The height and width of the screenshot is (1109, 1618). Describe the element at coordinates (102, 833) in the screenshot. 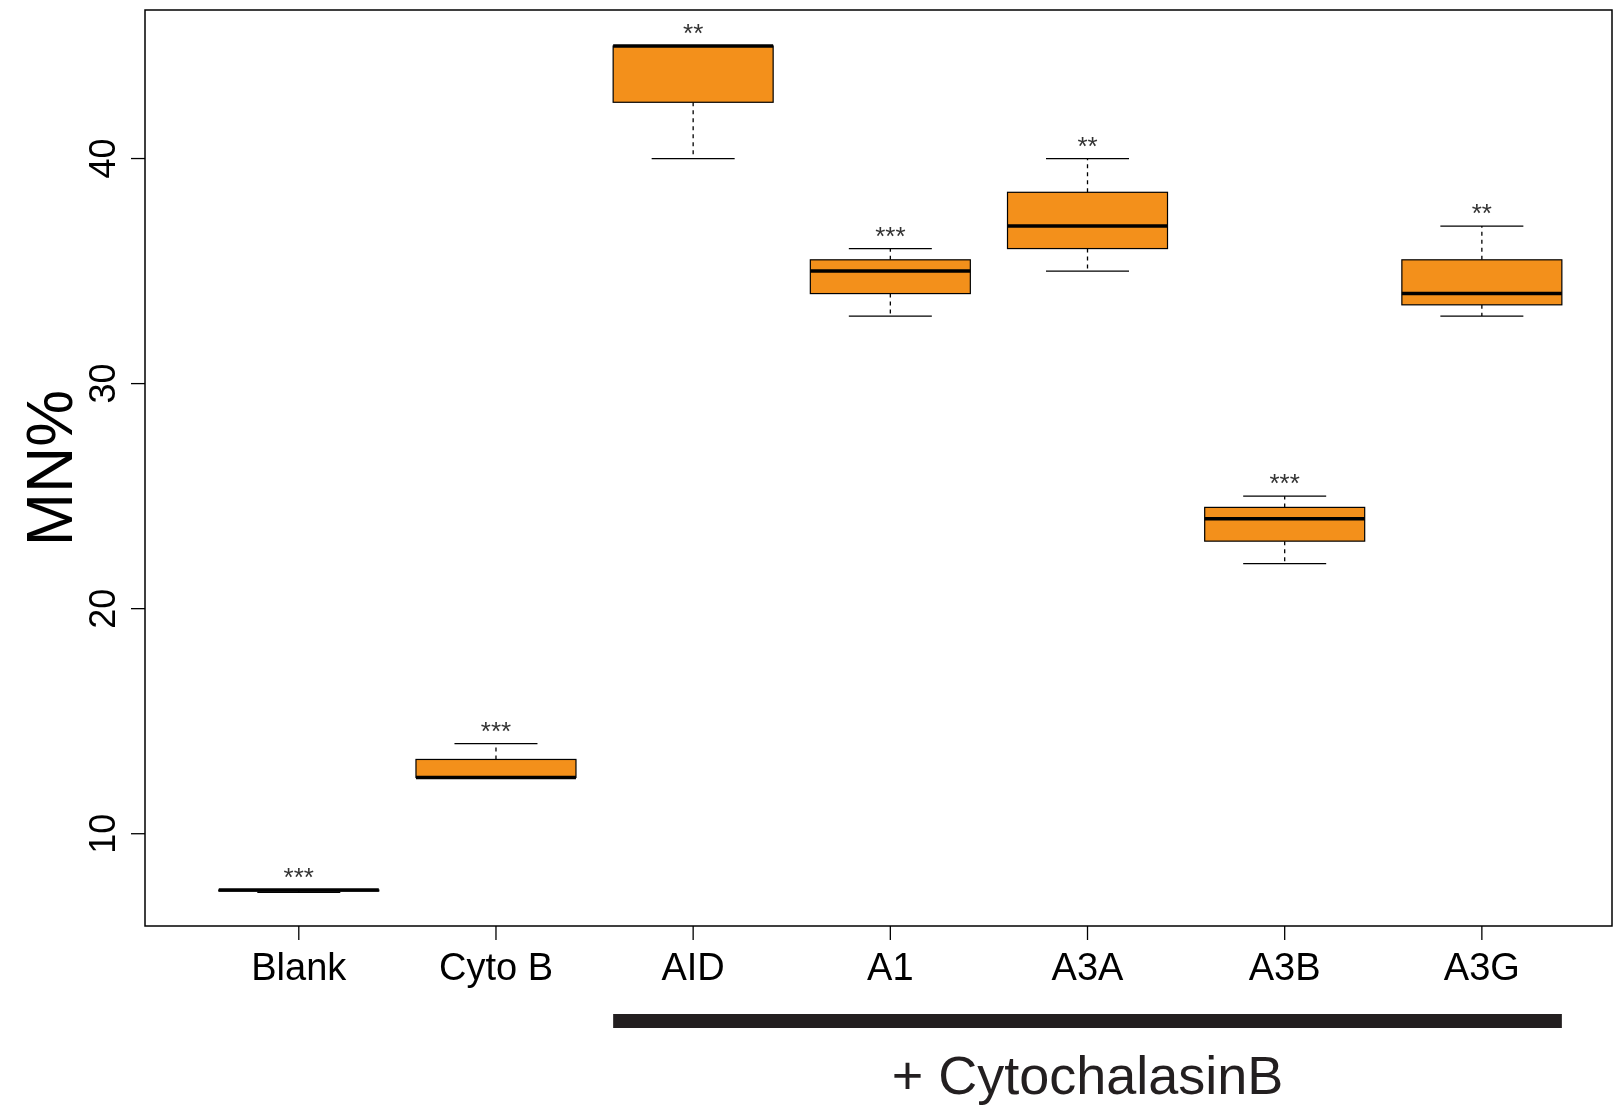

I see `y-tick-label: 10` at that location.